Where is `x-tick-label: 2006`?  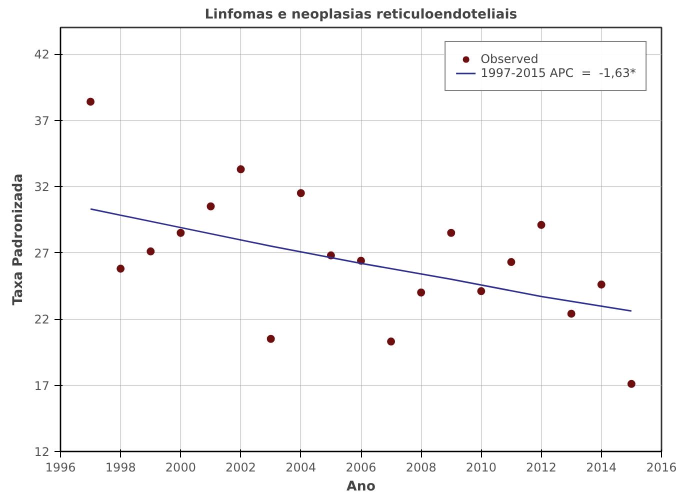
x-tick-label: 2006 is located at coordinates (361, 467).